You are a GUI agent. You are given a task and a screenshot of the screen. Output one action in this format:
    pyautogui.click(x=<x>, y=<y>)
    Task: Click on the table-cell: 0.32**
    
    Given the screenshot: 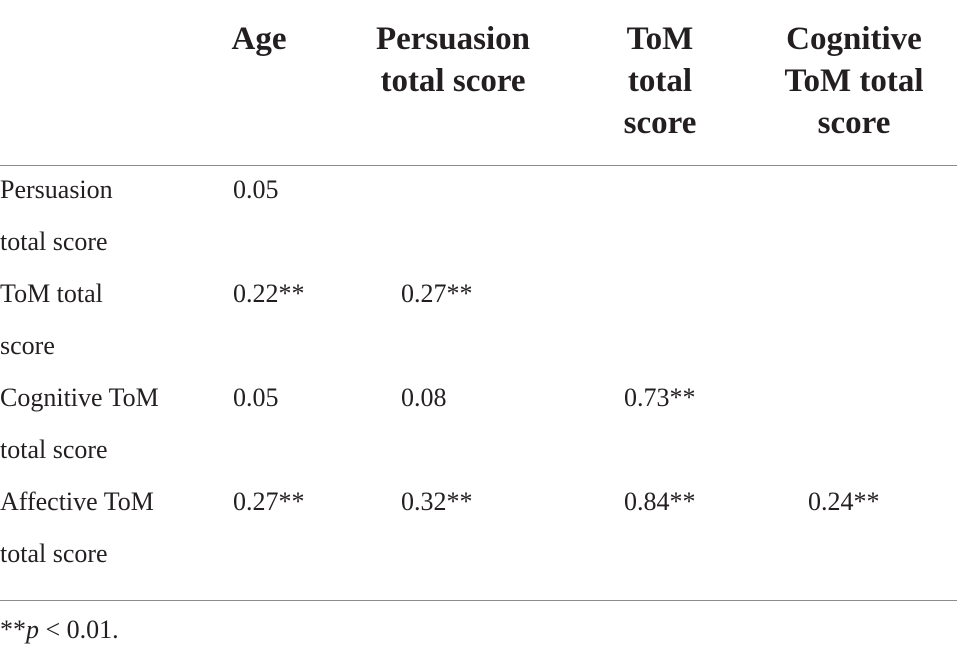 What is the action you would take?
    pyautogui.click(x=437, y=501)
    